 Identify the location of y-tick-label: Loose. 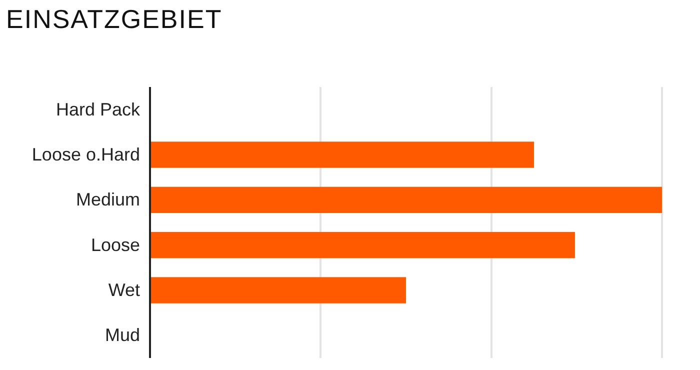
(115, 244).